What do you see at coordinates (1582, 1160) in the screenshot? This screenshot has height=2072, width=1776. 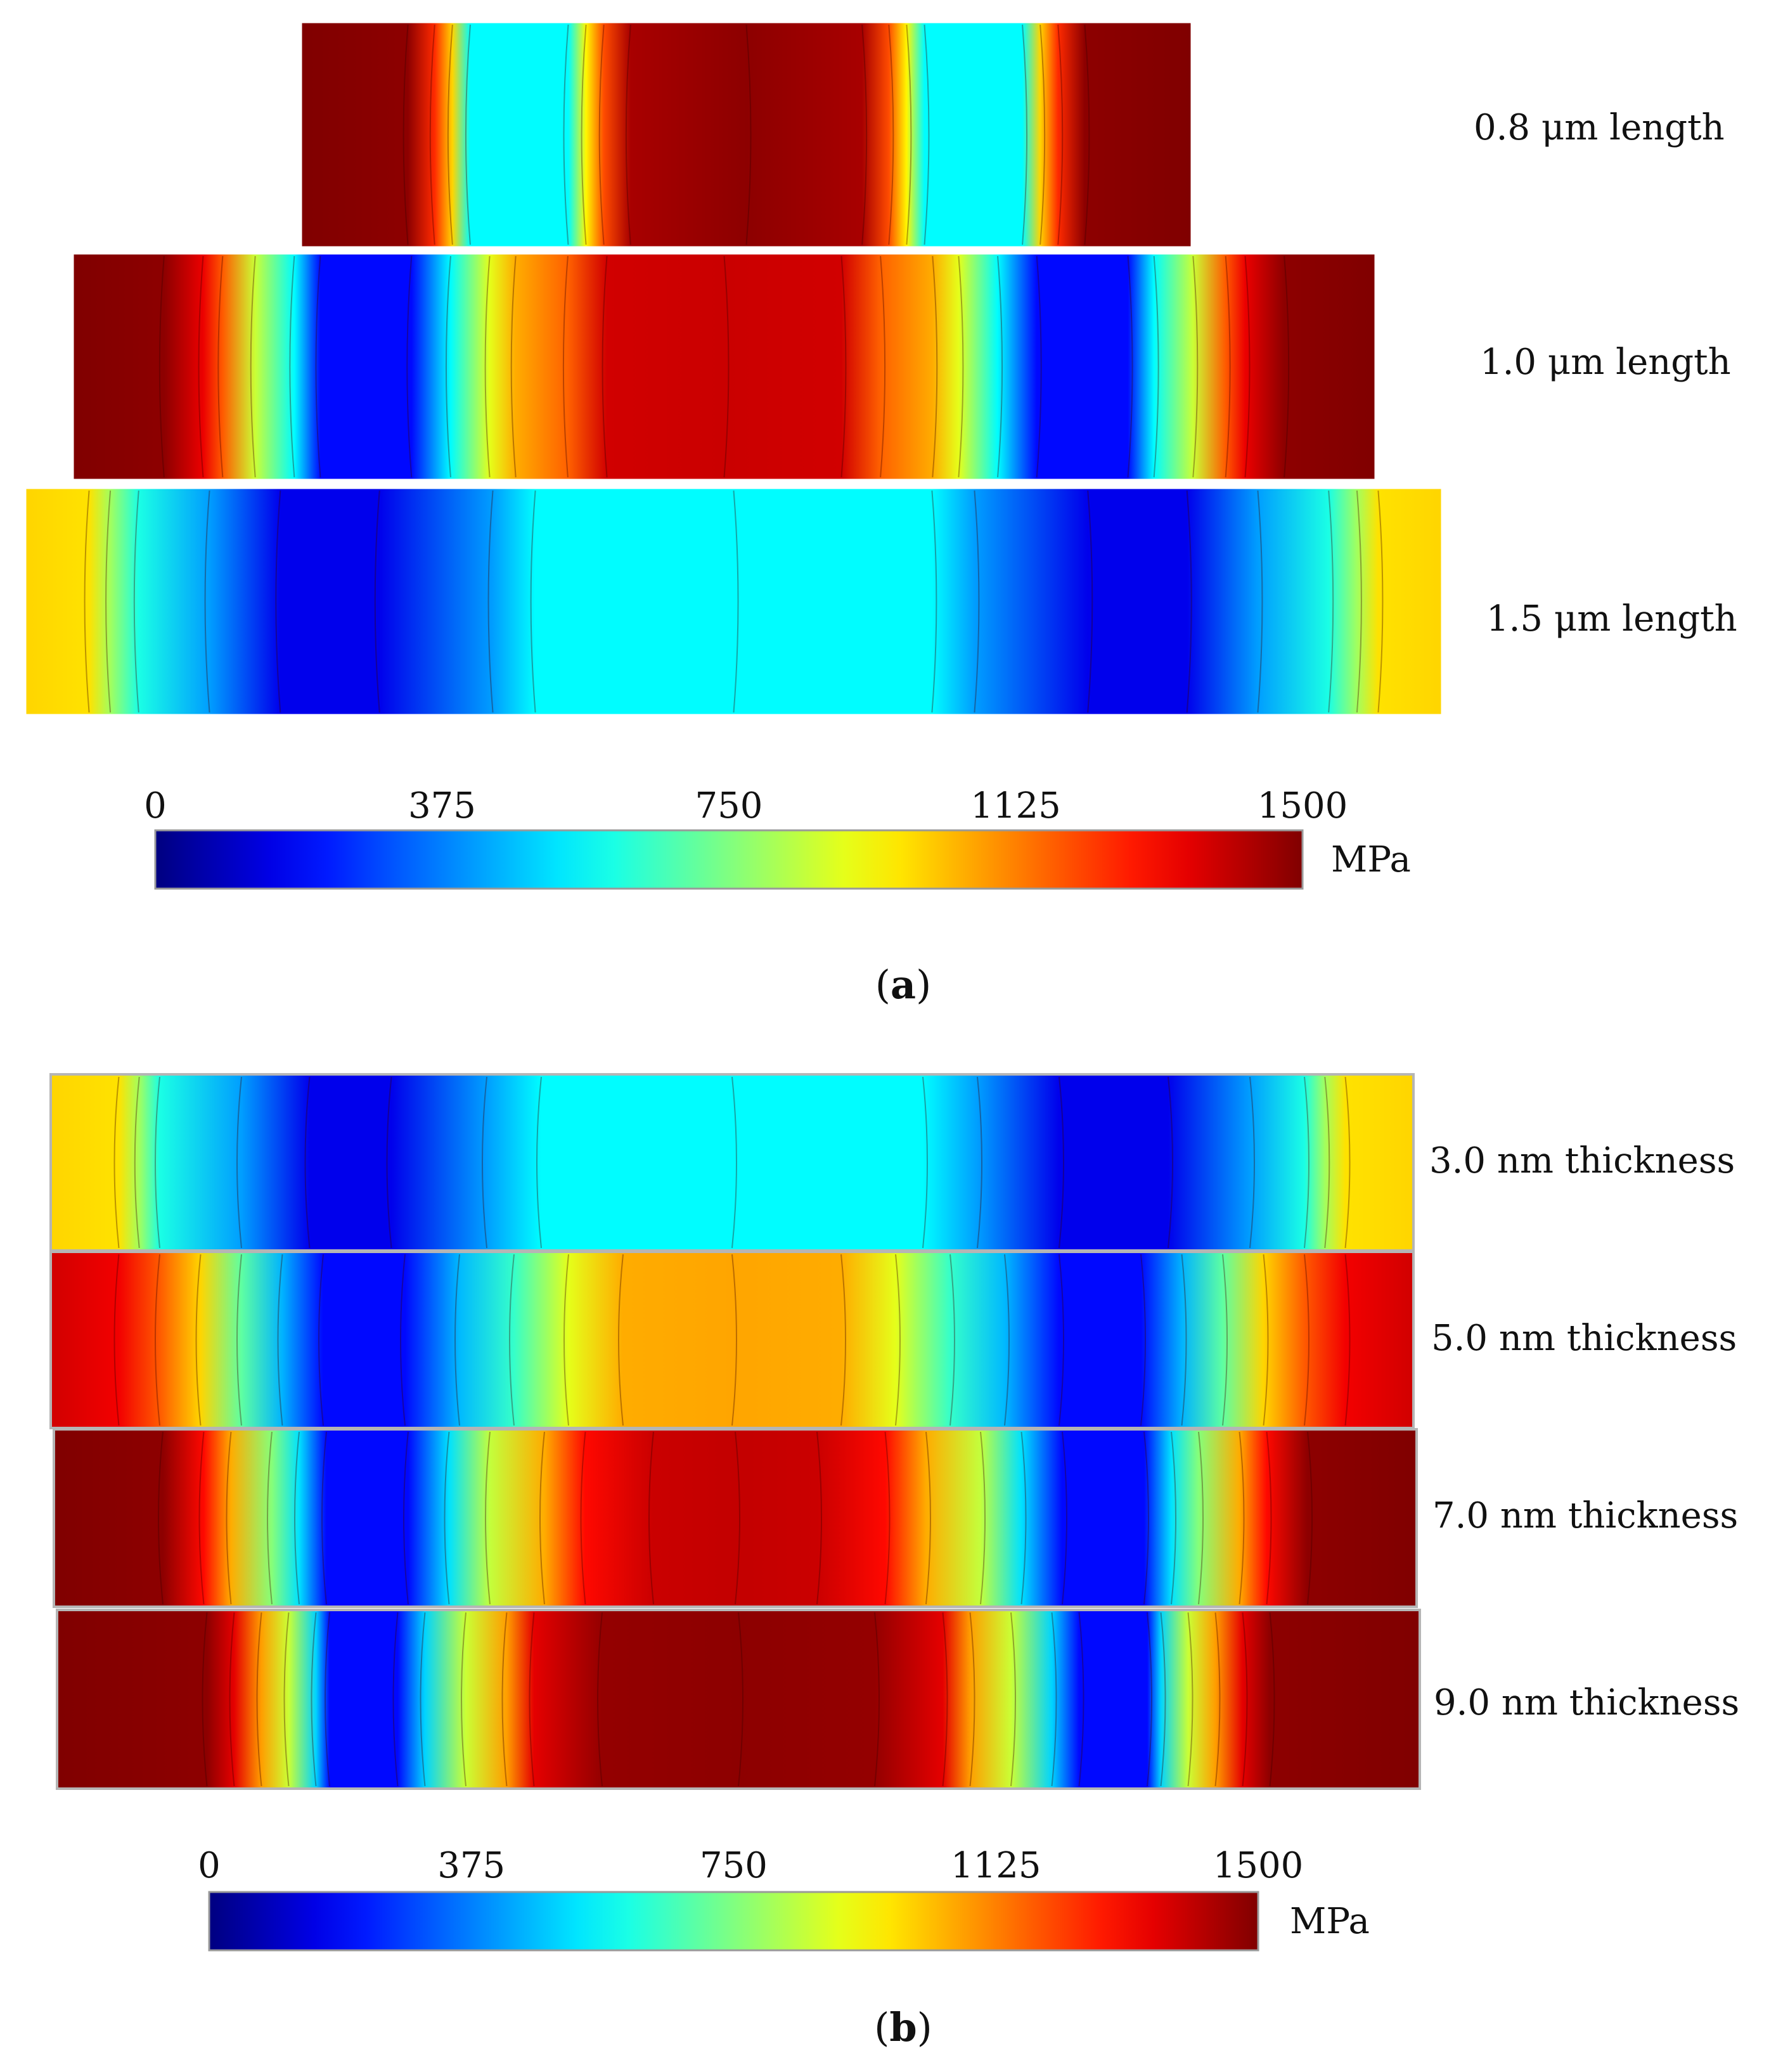 I see `field-label-b-1: 3.0 nm thickness` at bounding box center [1582, 1160].